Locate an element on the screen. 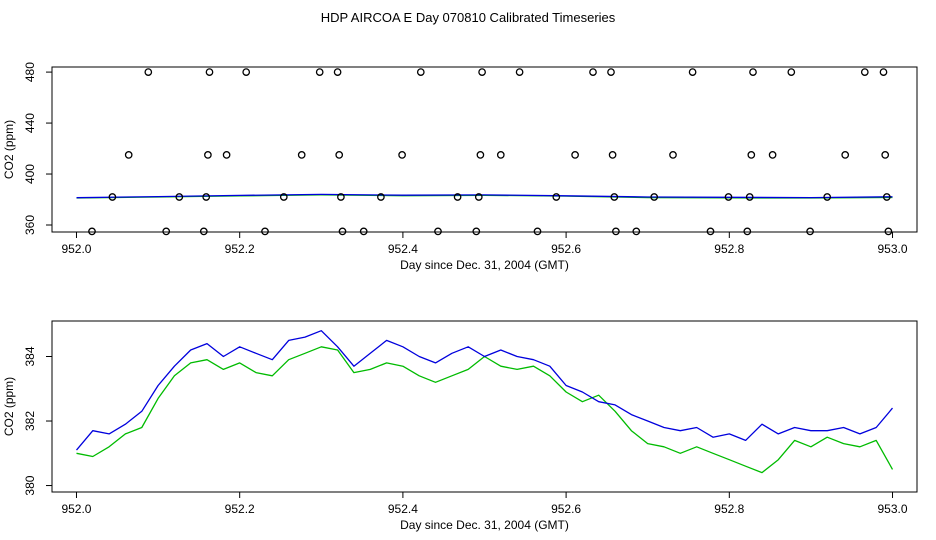 This screenshot has width=936, height=540. y-tick-label: 382 is located at coordinates (30, 421).